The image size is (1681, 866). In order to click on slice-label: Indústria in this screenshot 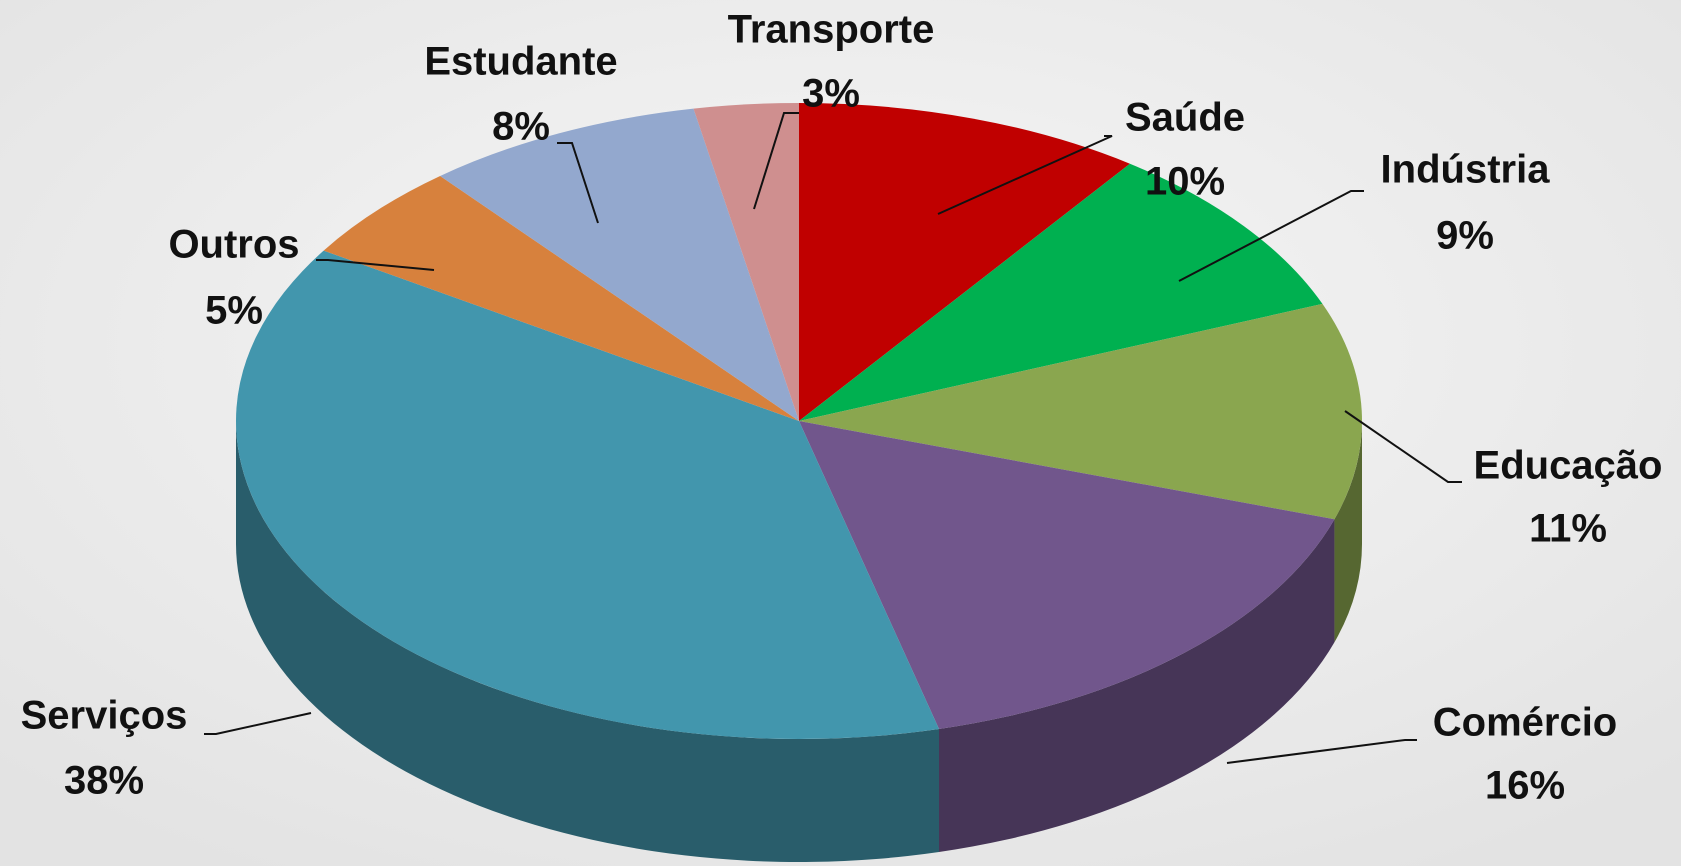, I will do `click(1466, 170)`.